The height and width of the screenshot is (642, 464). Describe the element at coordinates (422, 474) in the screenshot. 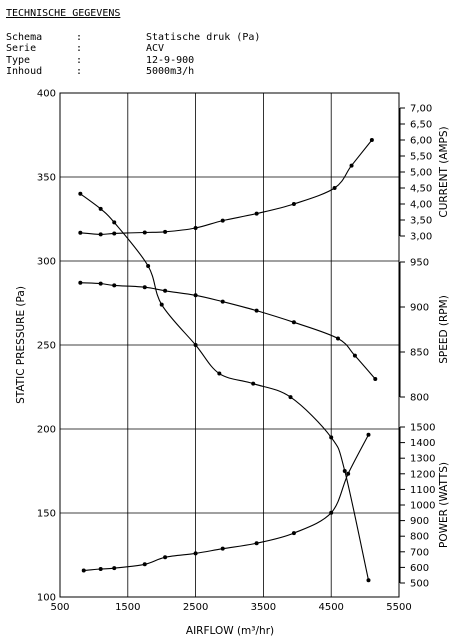

I see `power-tick-label: 1200` at that location.